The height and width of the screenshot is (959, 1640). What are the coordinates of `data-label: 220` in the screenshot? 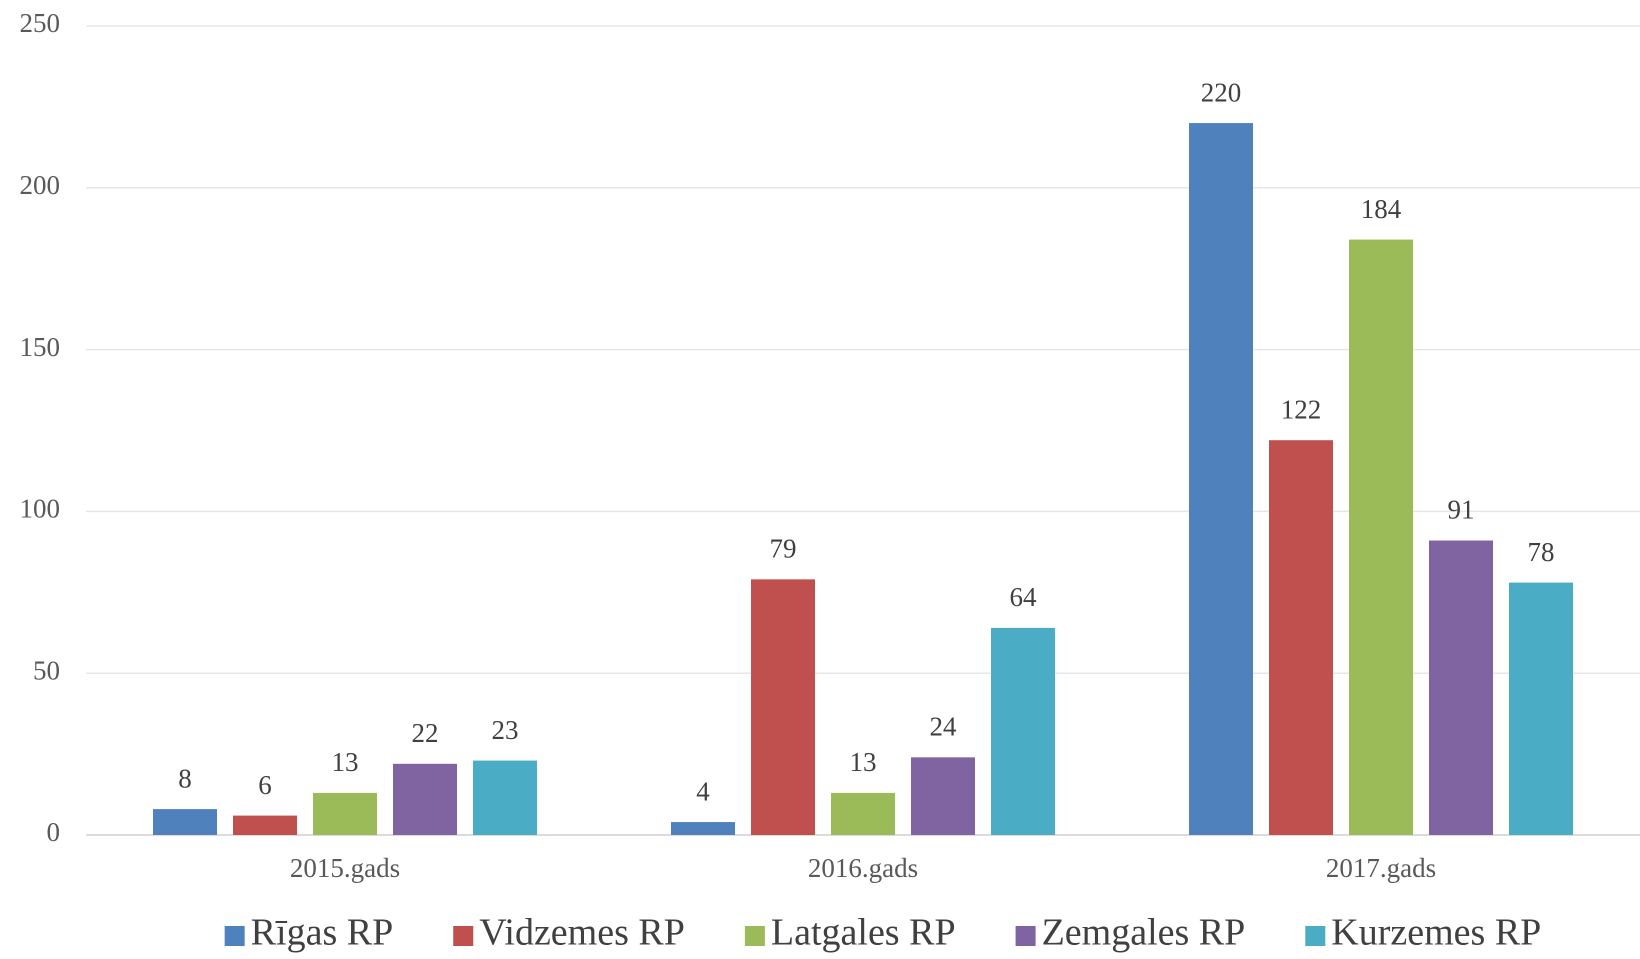 It's located at (1221, 92).